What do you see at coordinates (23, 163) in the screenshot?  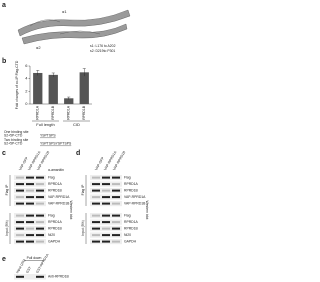 I see `column-label: VAP-GFP` at bounding box center [23, 163].